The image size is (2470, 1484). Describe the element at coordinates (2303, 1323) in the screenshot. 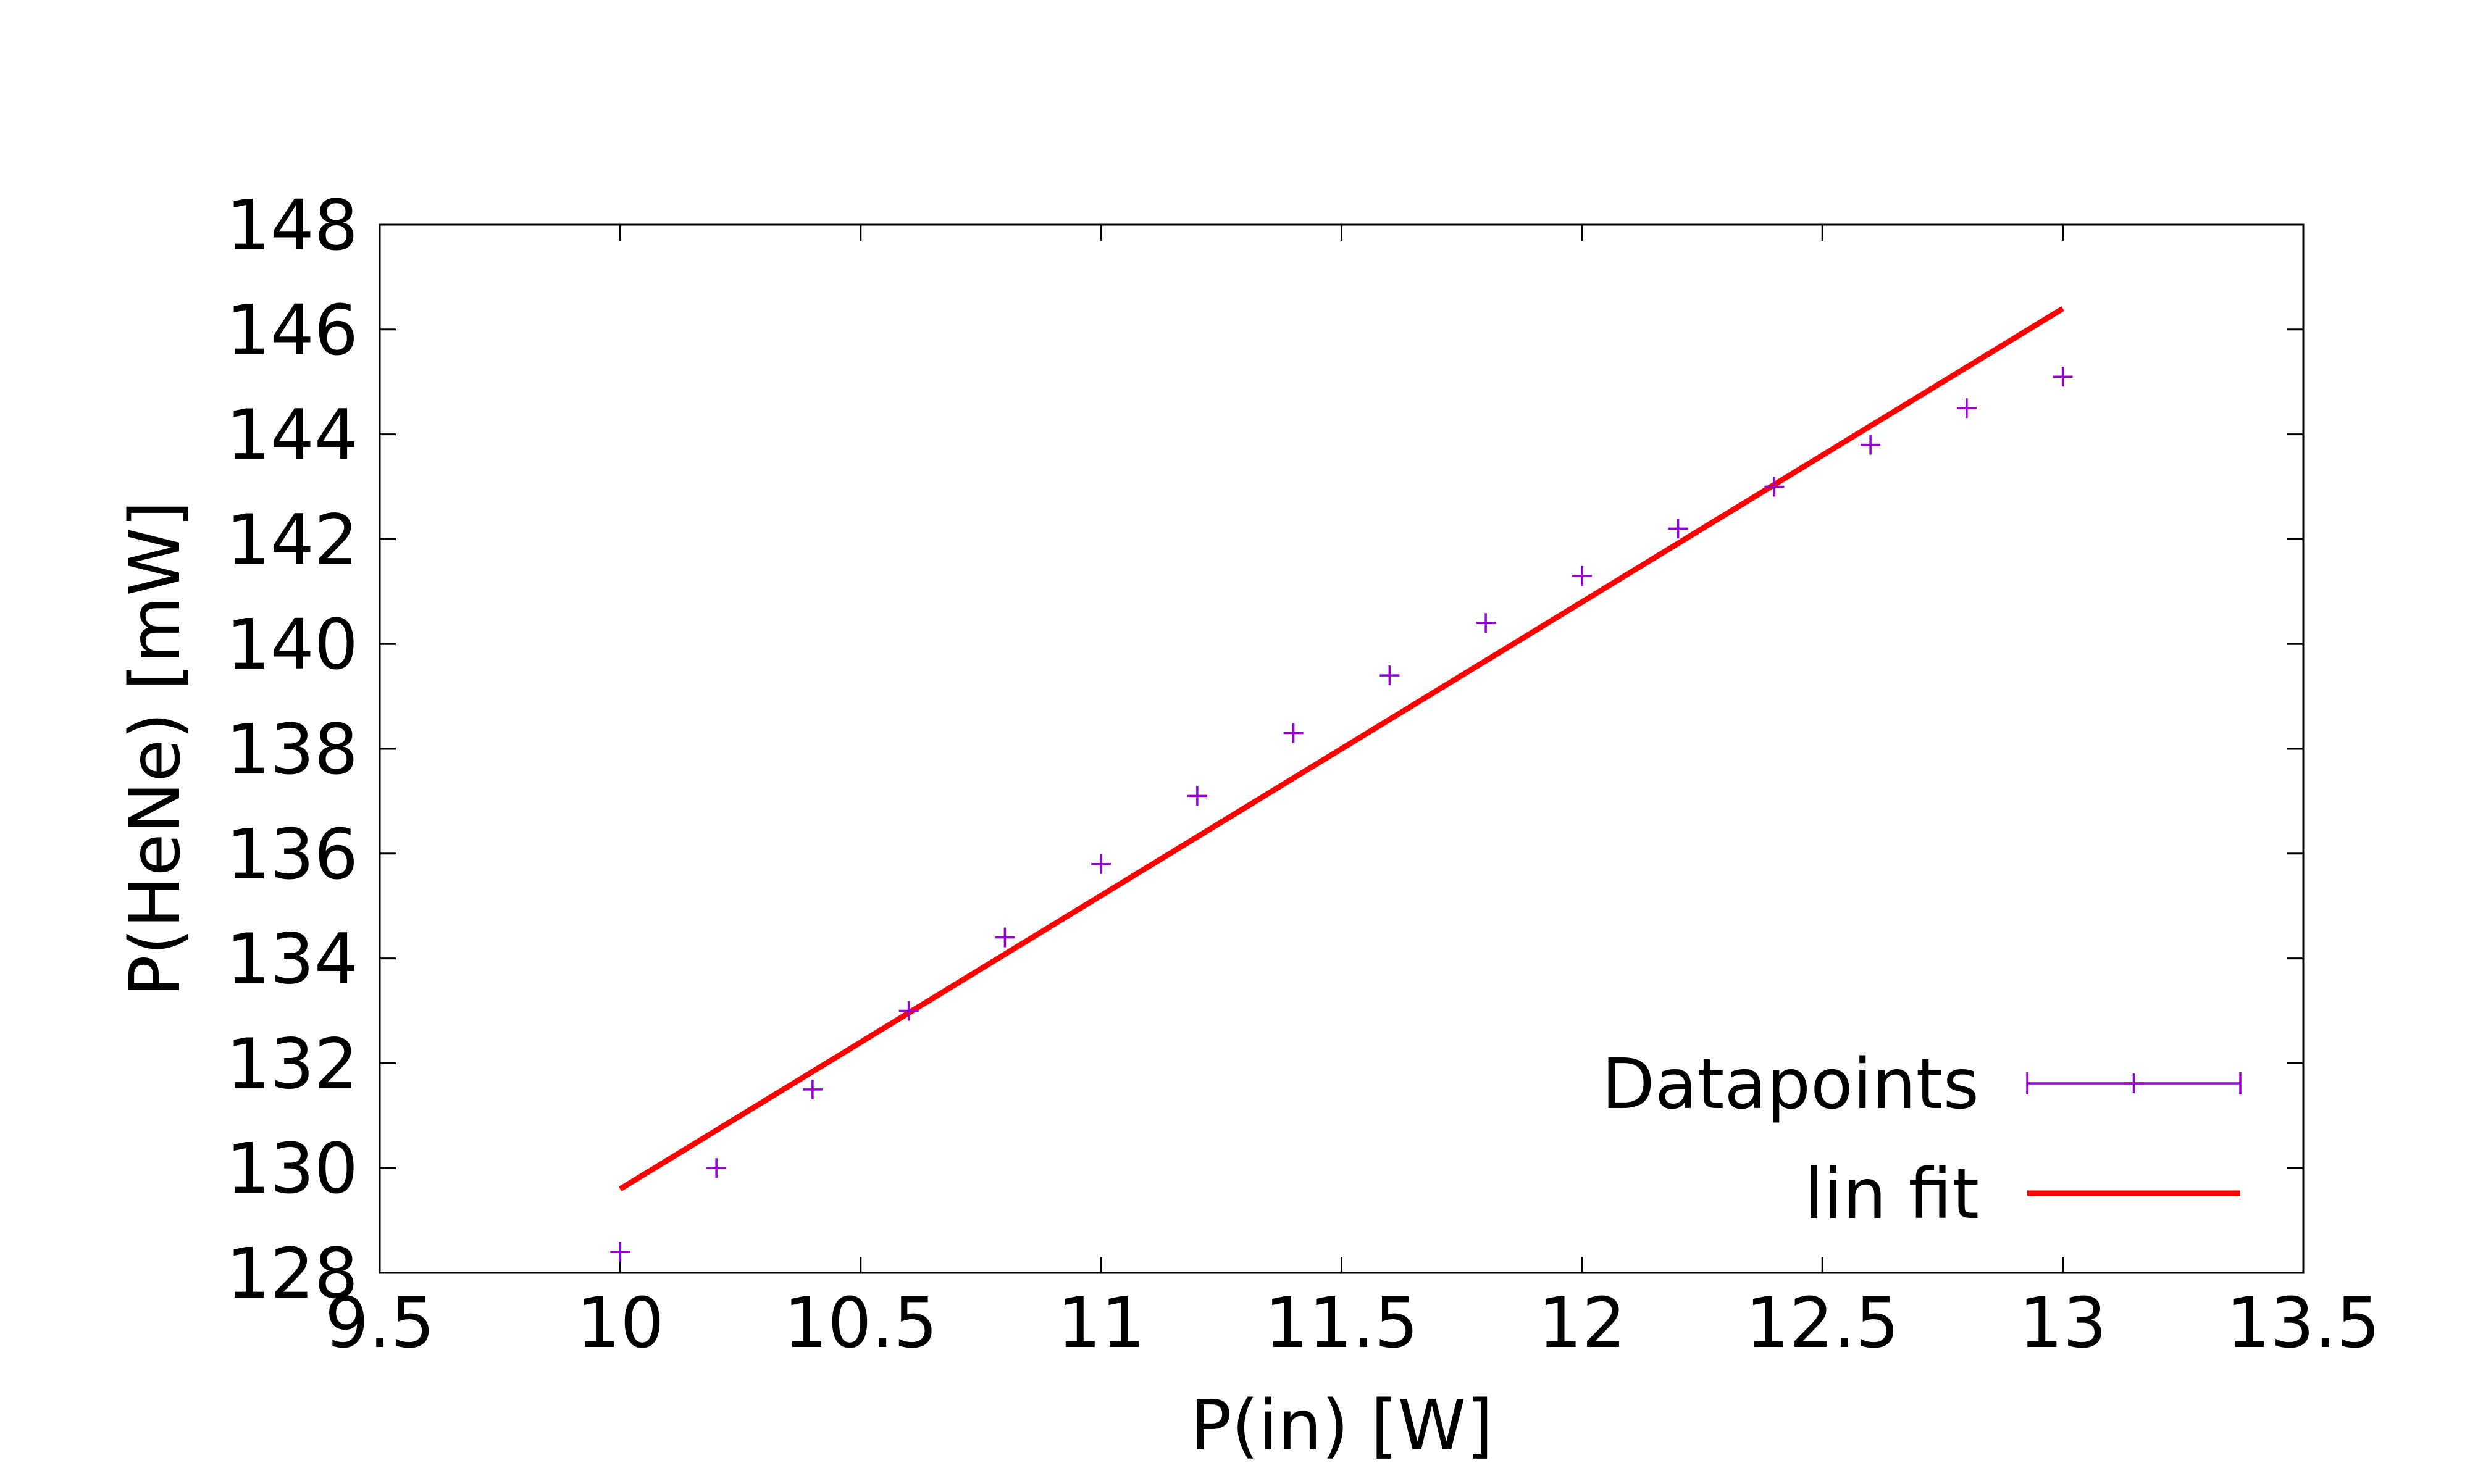

I see `x-tick-label: 13.5` at that location.